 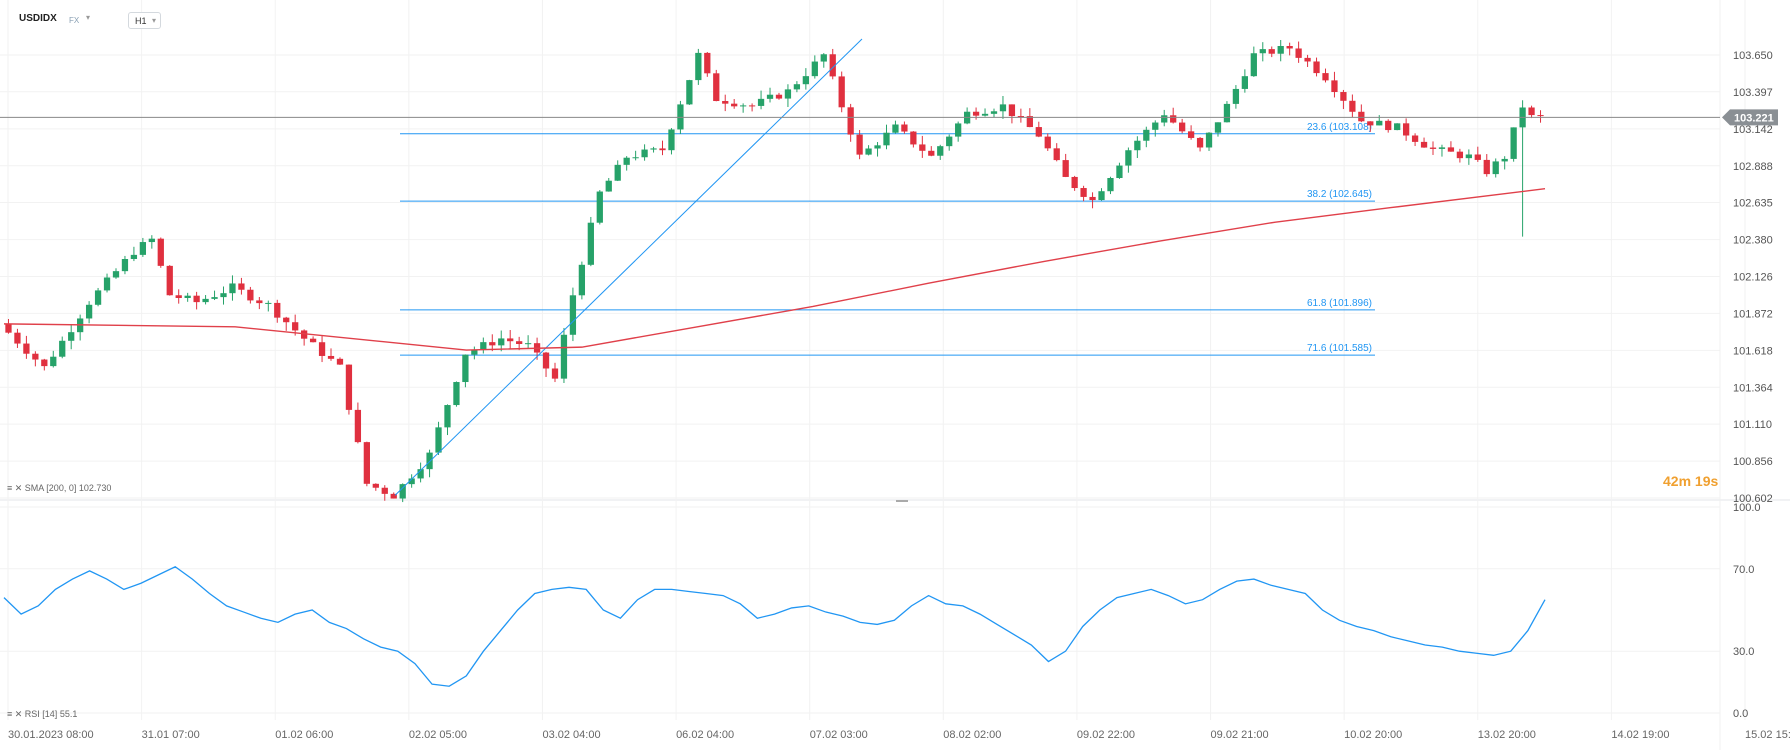 What do you see at coordinates (1753, 204) in the screenshot?
I see `y-tick-label: 102.635` at bounding box center [1753, 204].